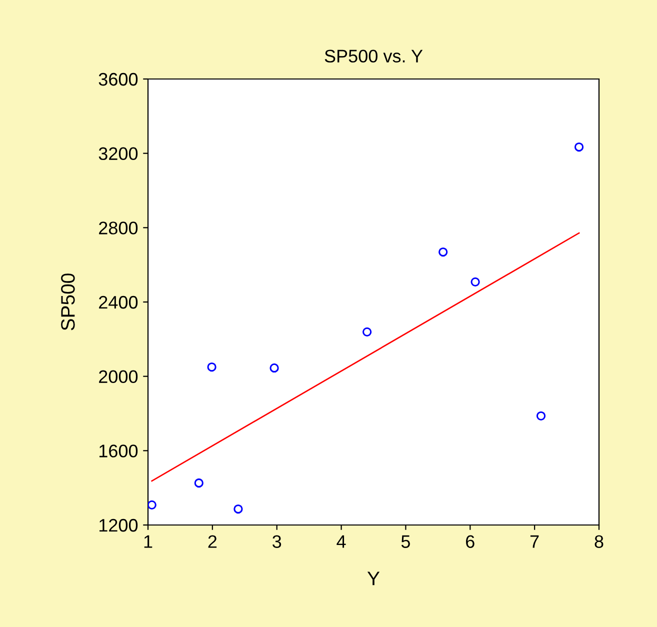 The width and height of the screenshot is (657, 627). What do you see at coordinates (277, 541) in the screenshot?
I see `x-tick-label: 3` at bounding box center [277, 541].